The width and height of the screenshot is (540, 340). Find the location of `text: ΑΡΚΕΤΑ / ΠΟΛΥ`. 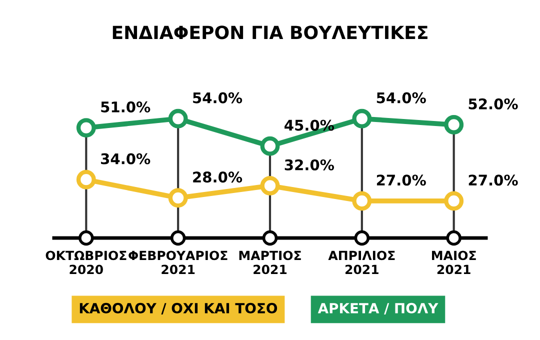

text: ΑΡΚΕΤΑ / ΠΟΛΥ is located at coordinates (378, 308).